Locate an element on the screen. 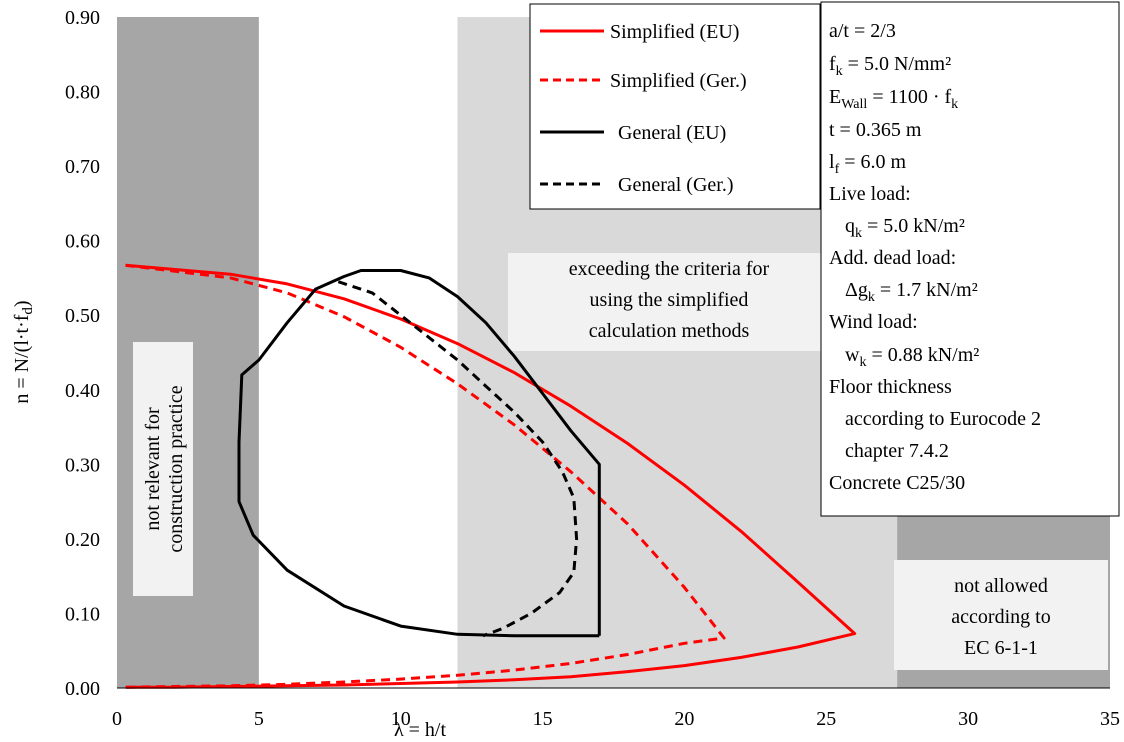 This screenshot has height=742, width=1124. param-dgk-sub: k is located at coordinates (871, 297).